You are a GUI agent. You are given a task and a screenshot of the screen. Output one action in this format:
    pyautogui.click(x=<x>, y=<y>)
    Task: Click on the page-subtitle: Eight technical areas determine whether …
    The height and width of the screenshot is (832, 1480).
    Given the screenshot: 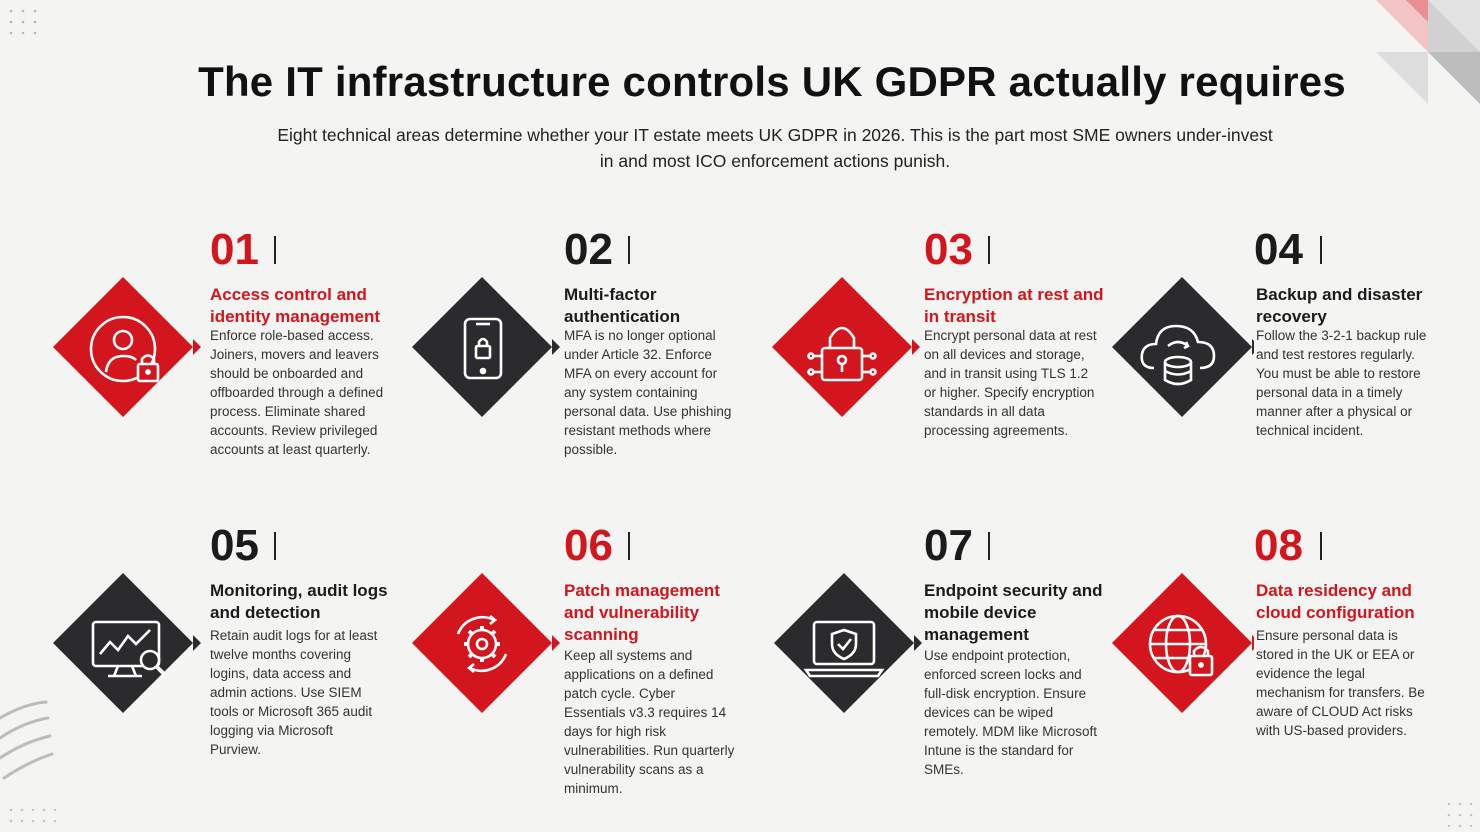 What is the action you would take?
    pyautogui.click(x=775, y=148)
    